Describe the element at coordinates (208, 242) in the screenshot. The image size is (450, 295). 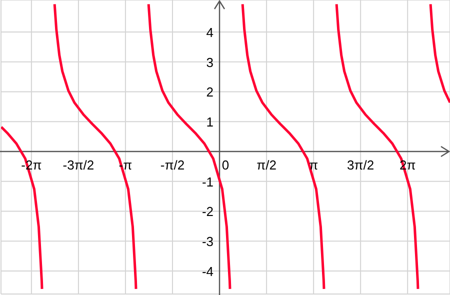
I see `y-tick-label: -3` at that location.